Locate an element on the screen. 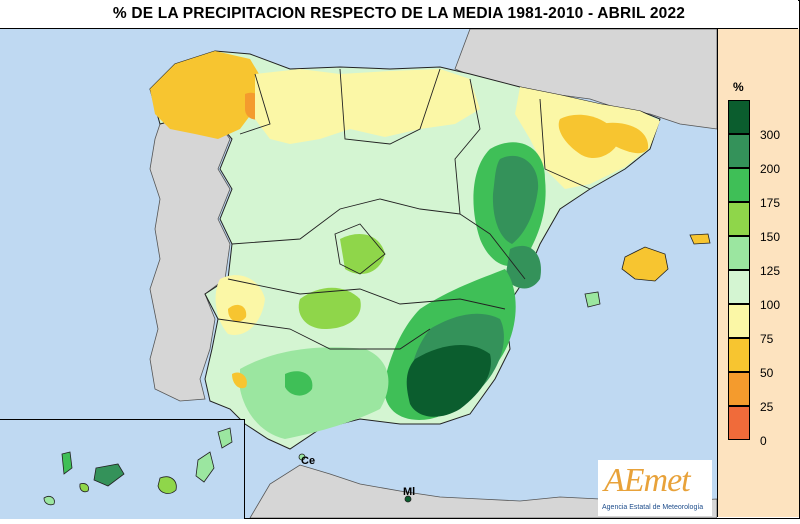 This screenshot has height=524, width=800. legend-label: 0 is located at coordinates (763, 441).